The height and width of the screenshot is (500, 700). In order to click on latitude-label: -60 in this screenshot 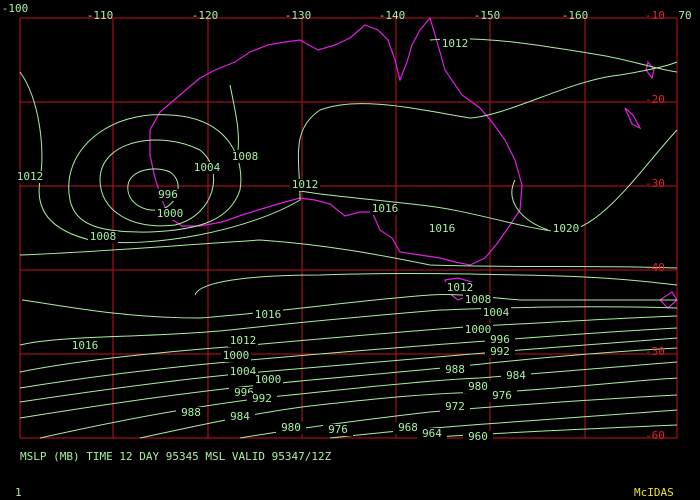, I will do `click(655, 435)`.